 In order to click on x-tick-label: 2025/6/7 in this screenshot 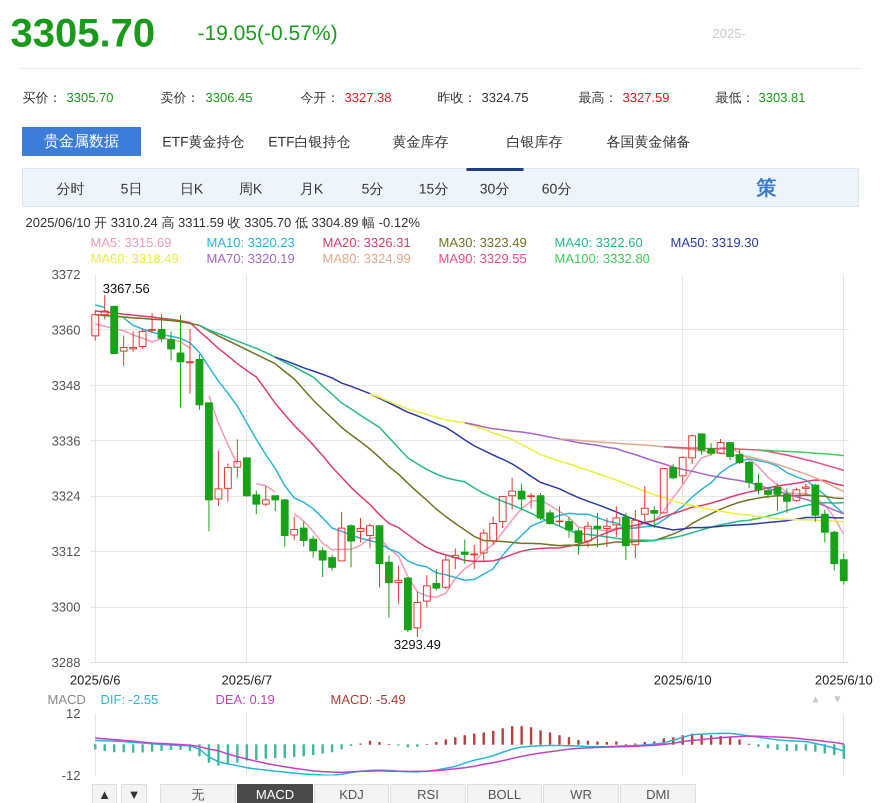, I will do `click(247, 680)`.